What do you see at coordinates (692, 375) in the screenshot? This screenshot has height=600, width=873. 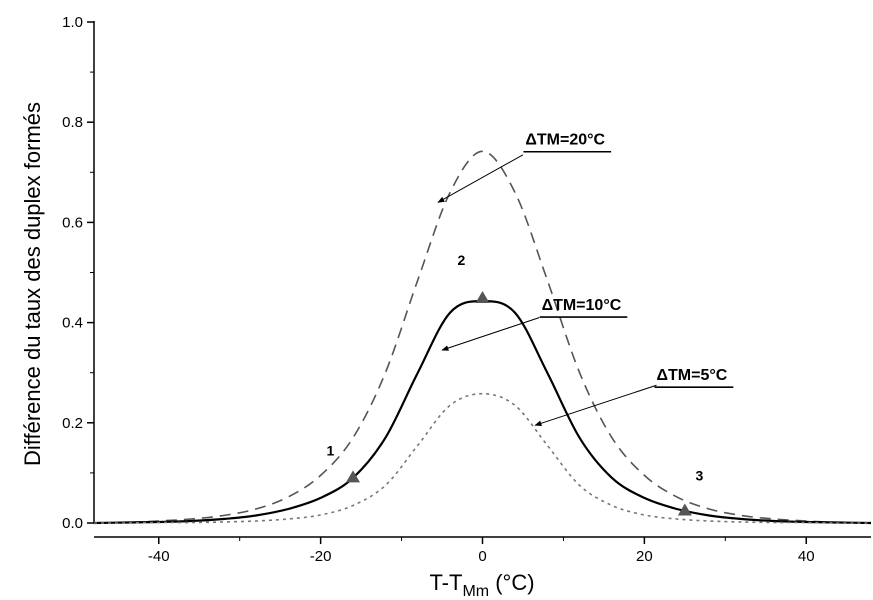 I see `annotation-label-2: ΔTM=5°C` at bounding box center [692, 375].